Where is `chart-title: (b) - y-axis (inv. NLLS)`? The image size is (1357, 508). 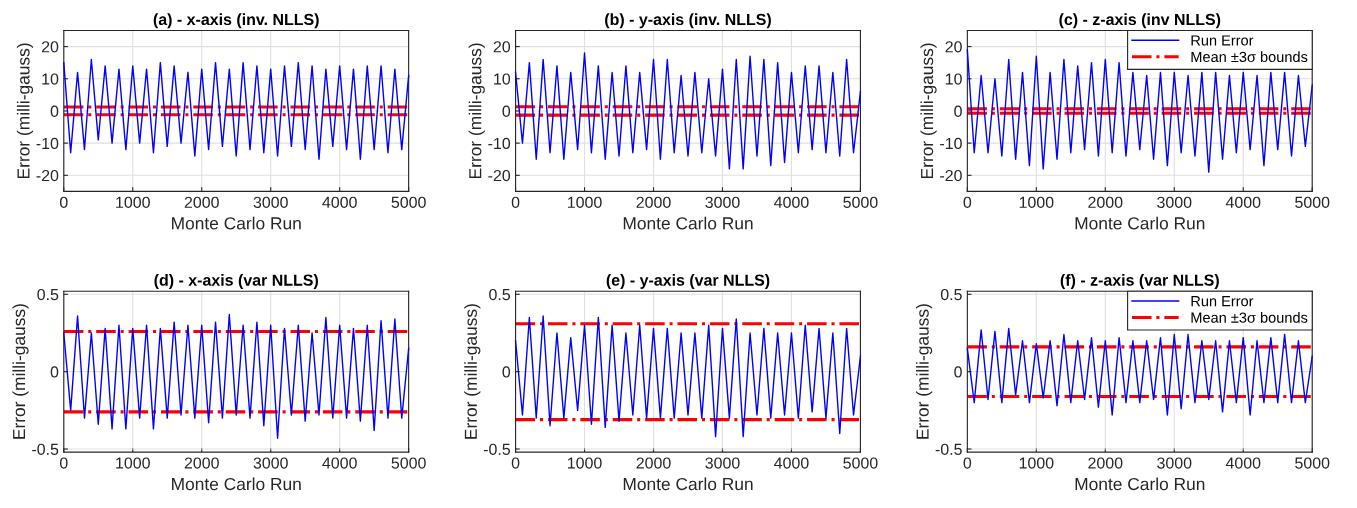 chart-title: (b) - y-axis (inv. NLLS) is located at coordinates (688, 21).